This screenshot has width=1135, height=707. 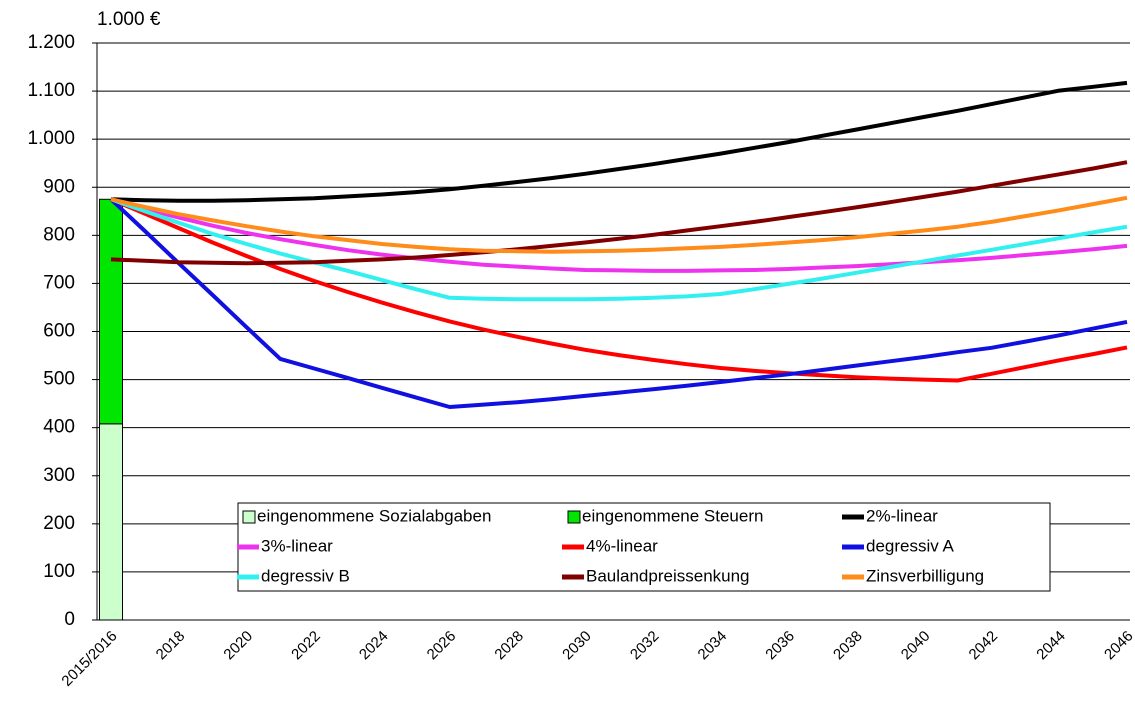 What do you see at coordinates (59, 186) in the screenshot?
I see `y-tick-label: 900` at bounding box center [59, 186].